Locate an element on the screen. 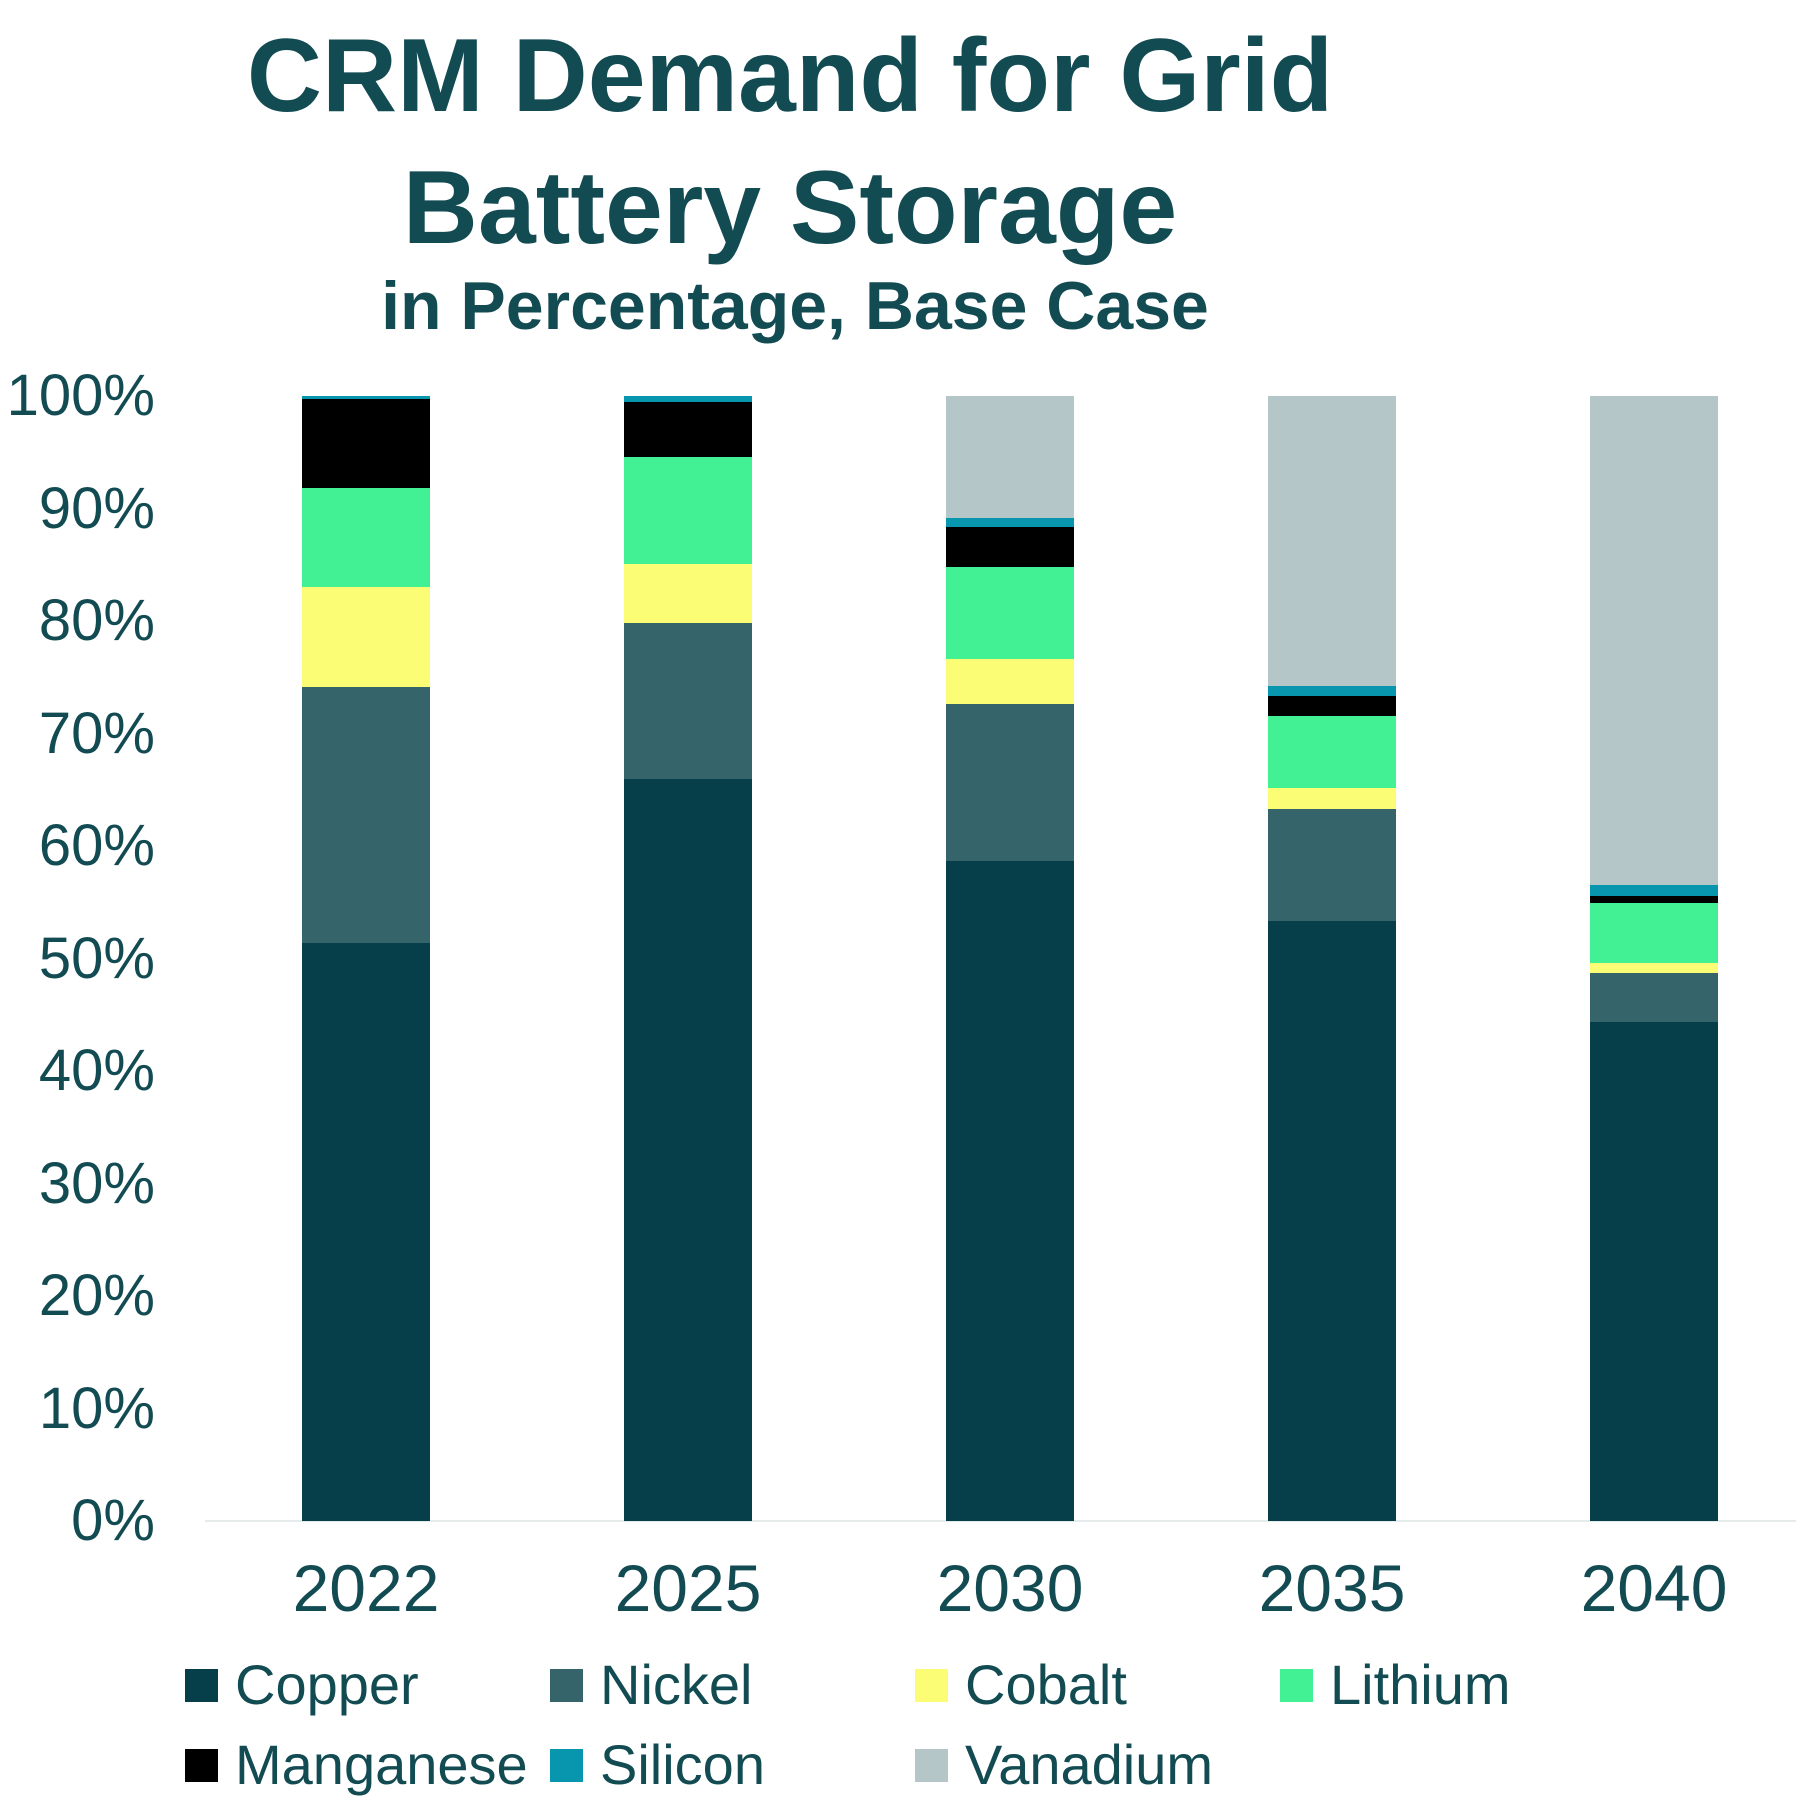  bar-segment-cobalt-2040 is located at coordinates (1654, 968).